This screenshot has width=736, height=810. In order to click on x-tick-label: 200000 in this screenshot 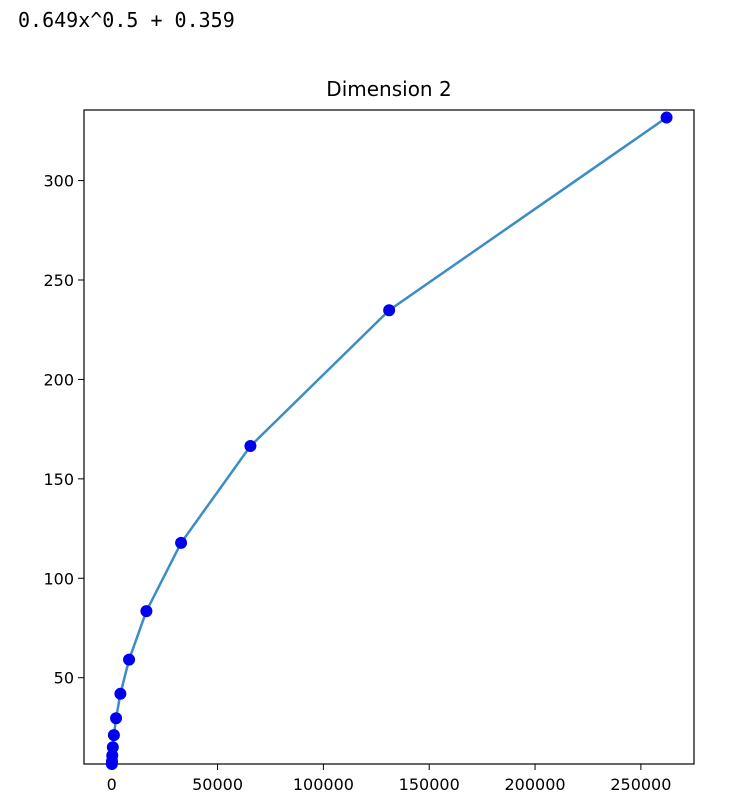, I will do `click(535, 784)`.